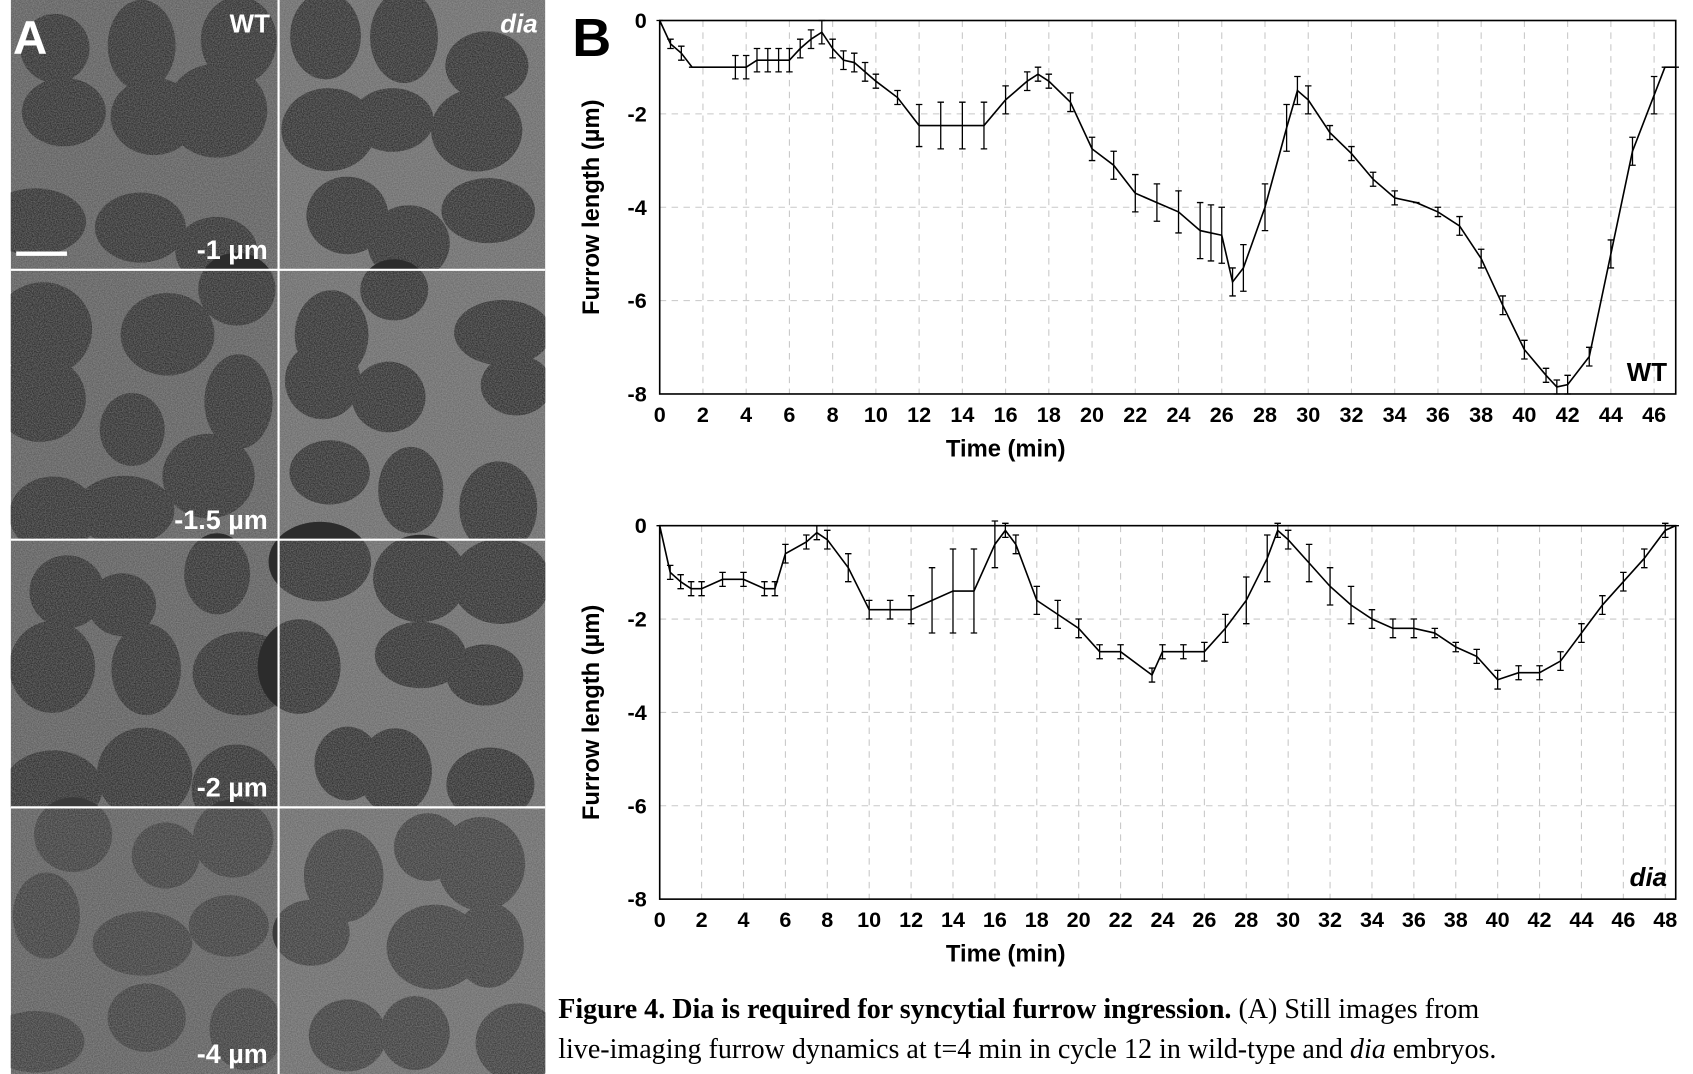  I want to click on x-tick-label: 10, so click(876, 414).